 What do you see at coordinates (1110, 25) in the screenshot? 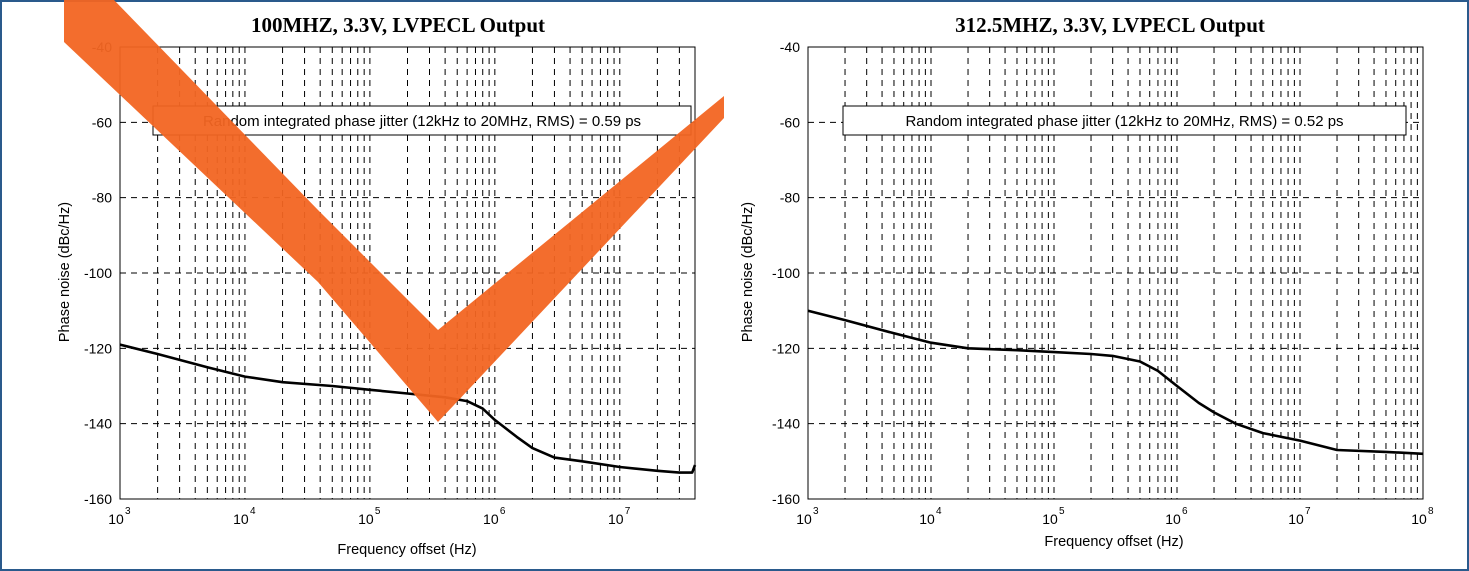
I see `chart-title: 312.5MHZ, 3.3V, LVPECL Output` at bounding box center [1110, 25].